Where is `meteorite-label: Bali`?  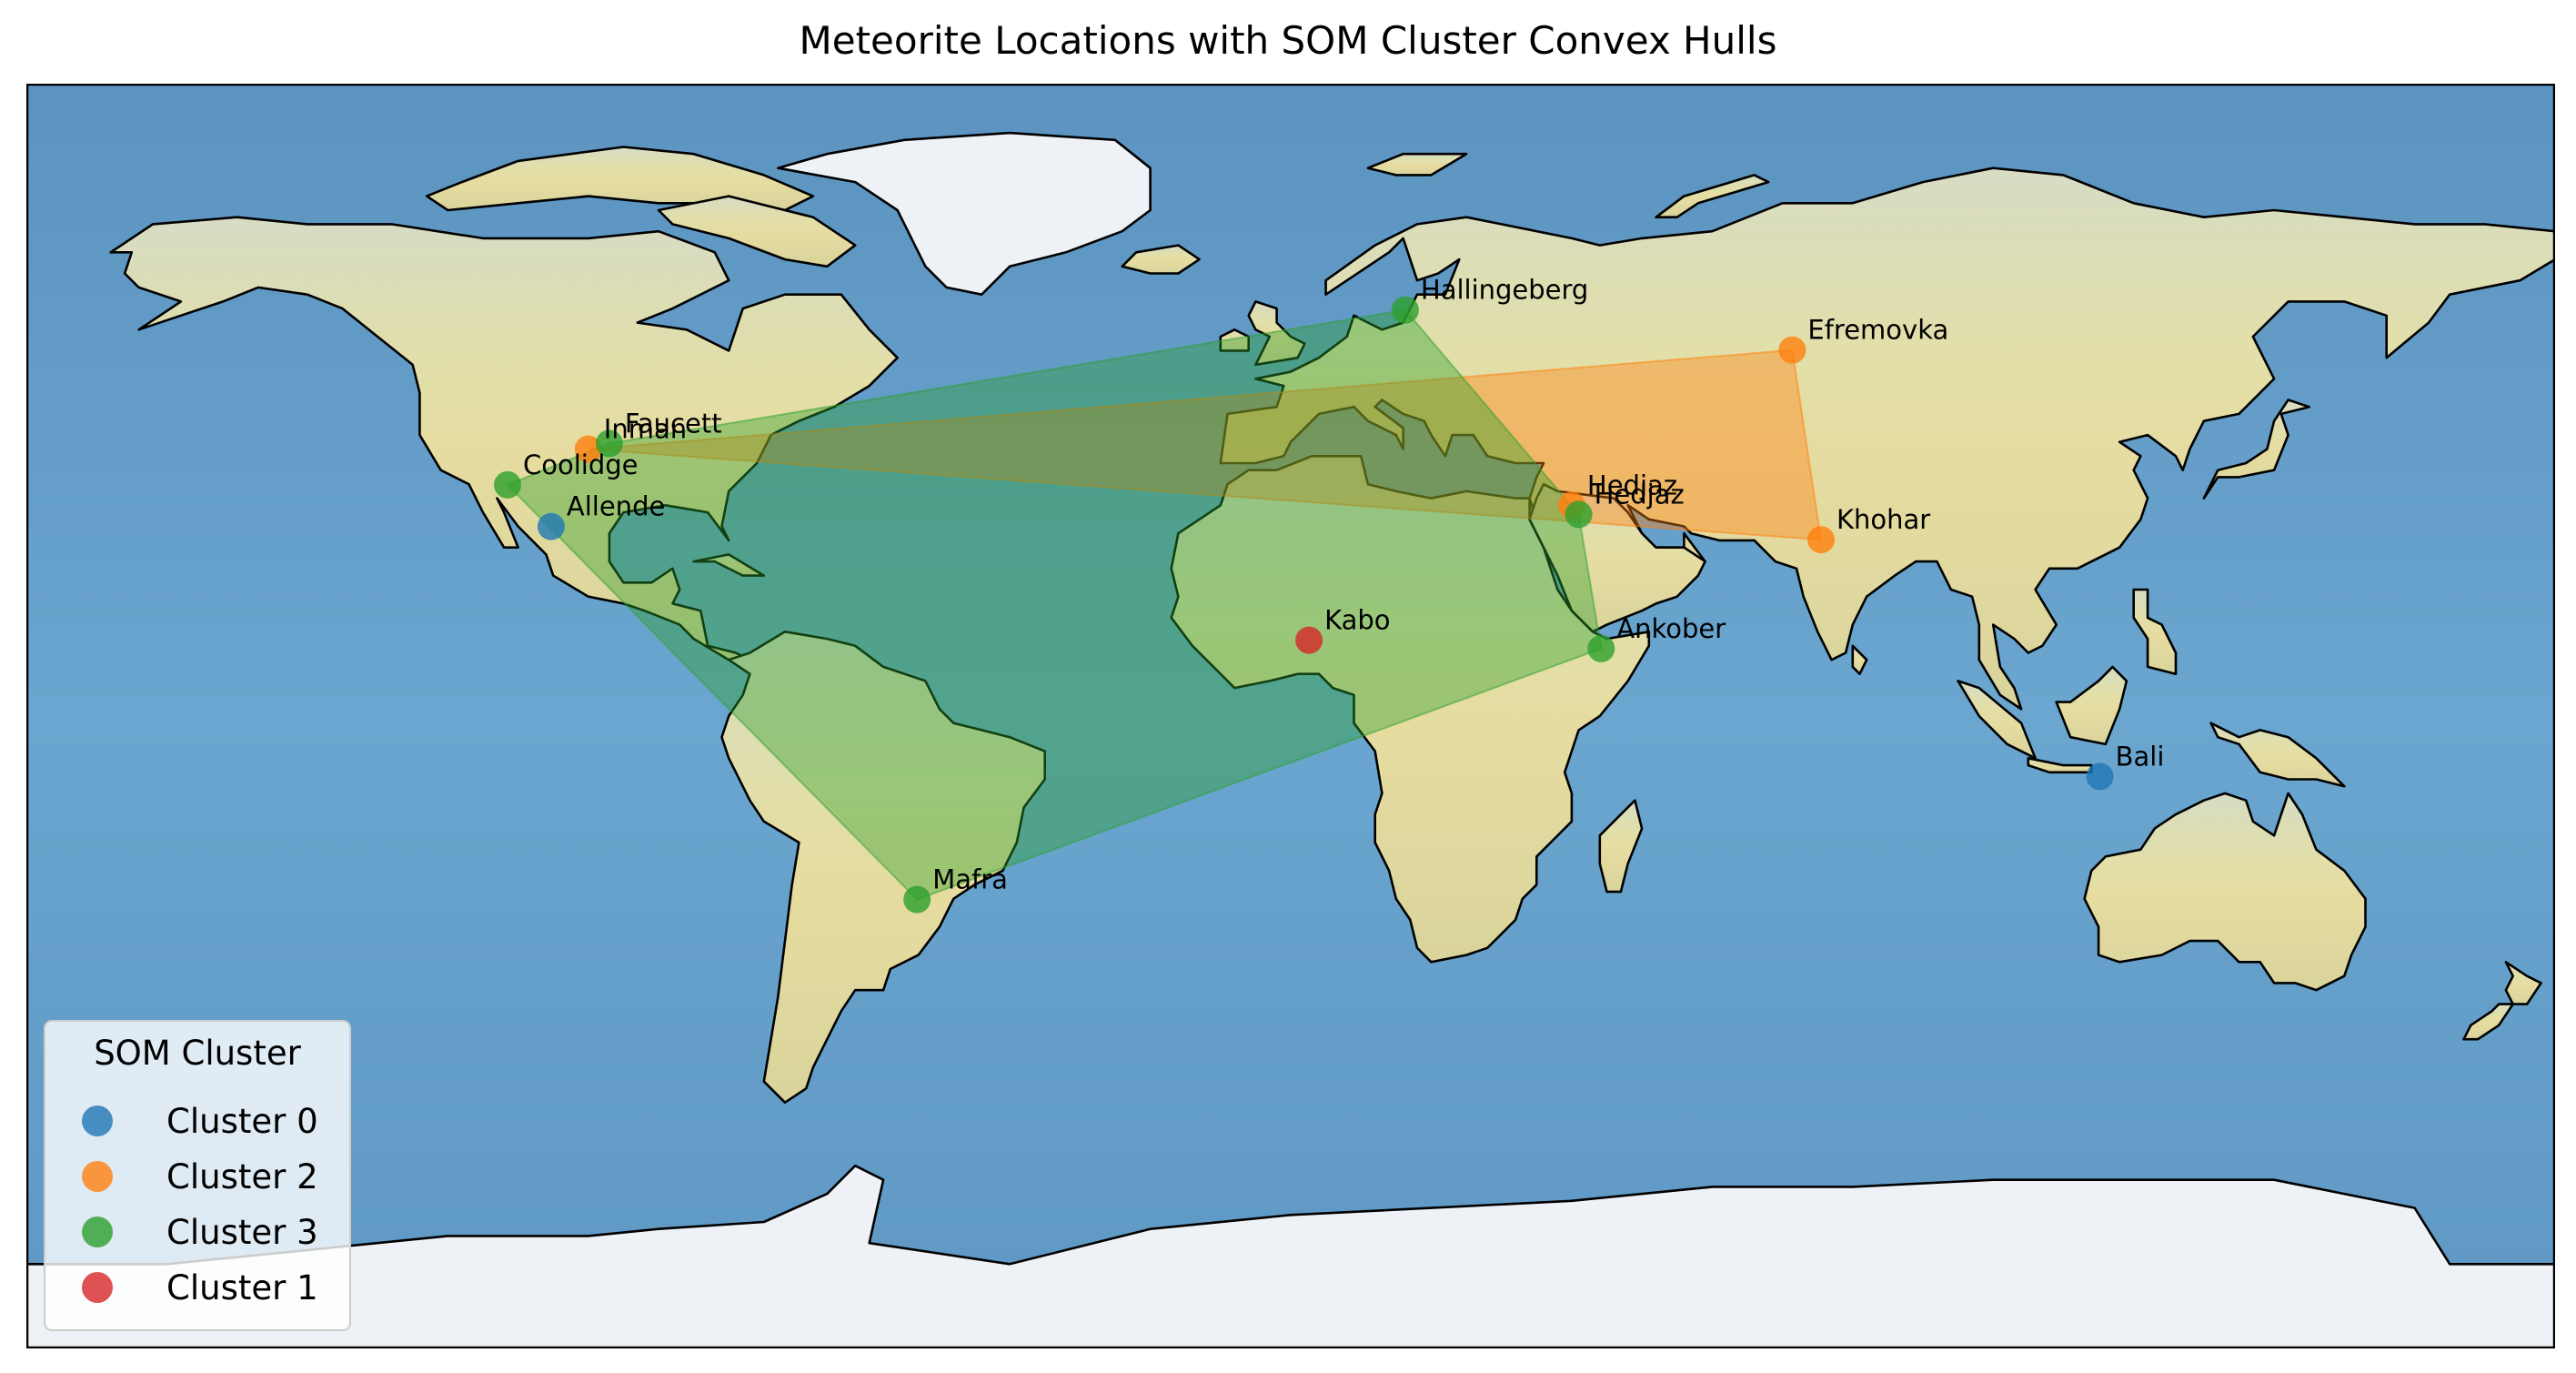 meteorite-label: Bali is located at coordinates (2140, 756).